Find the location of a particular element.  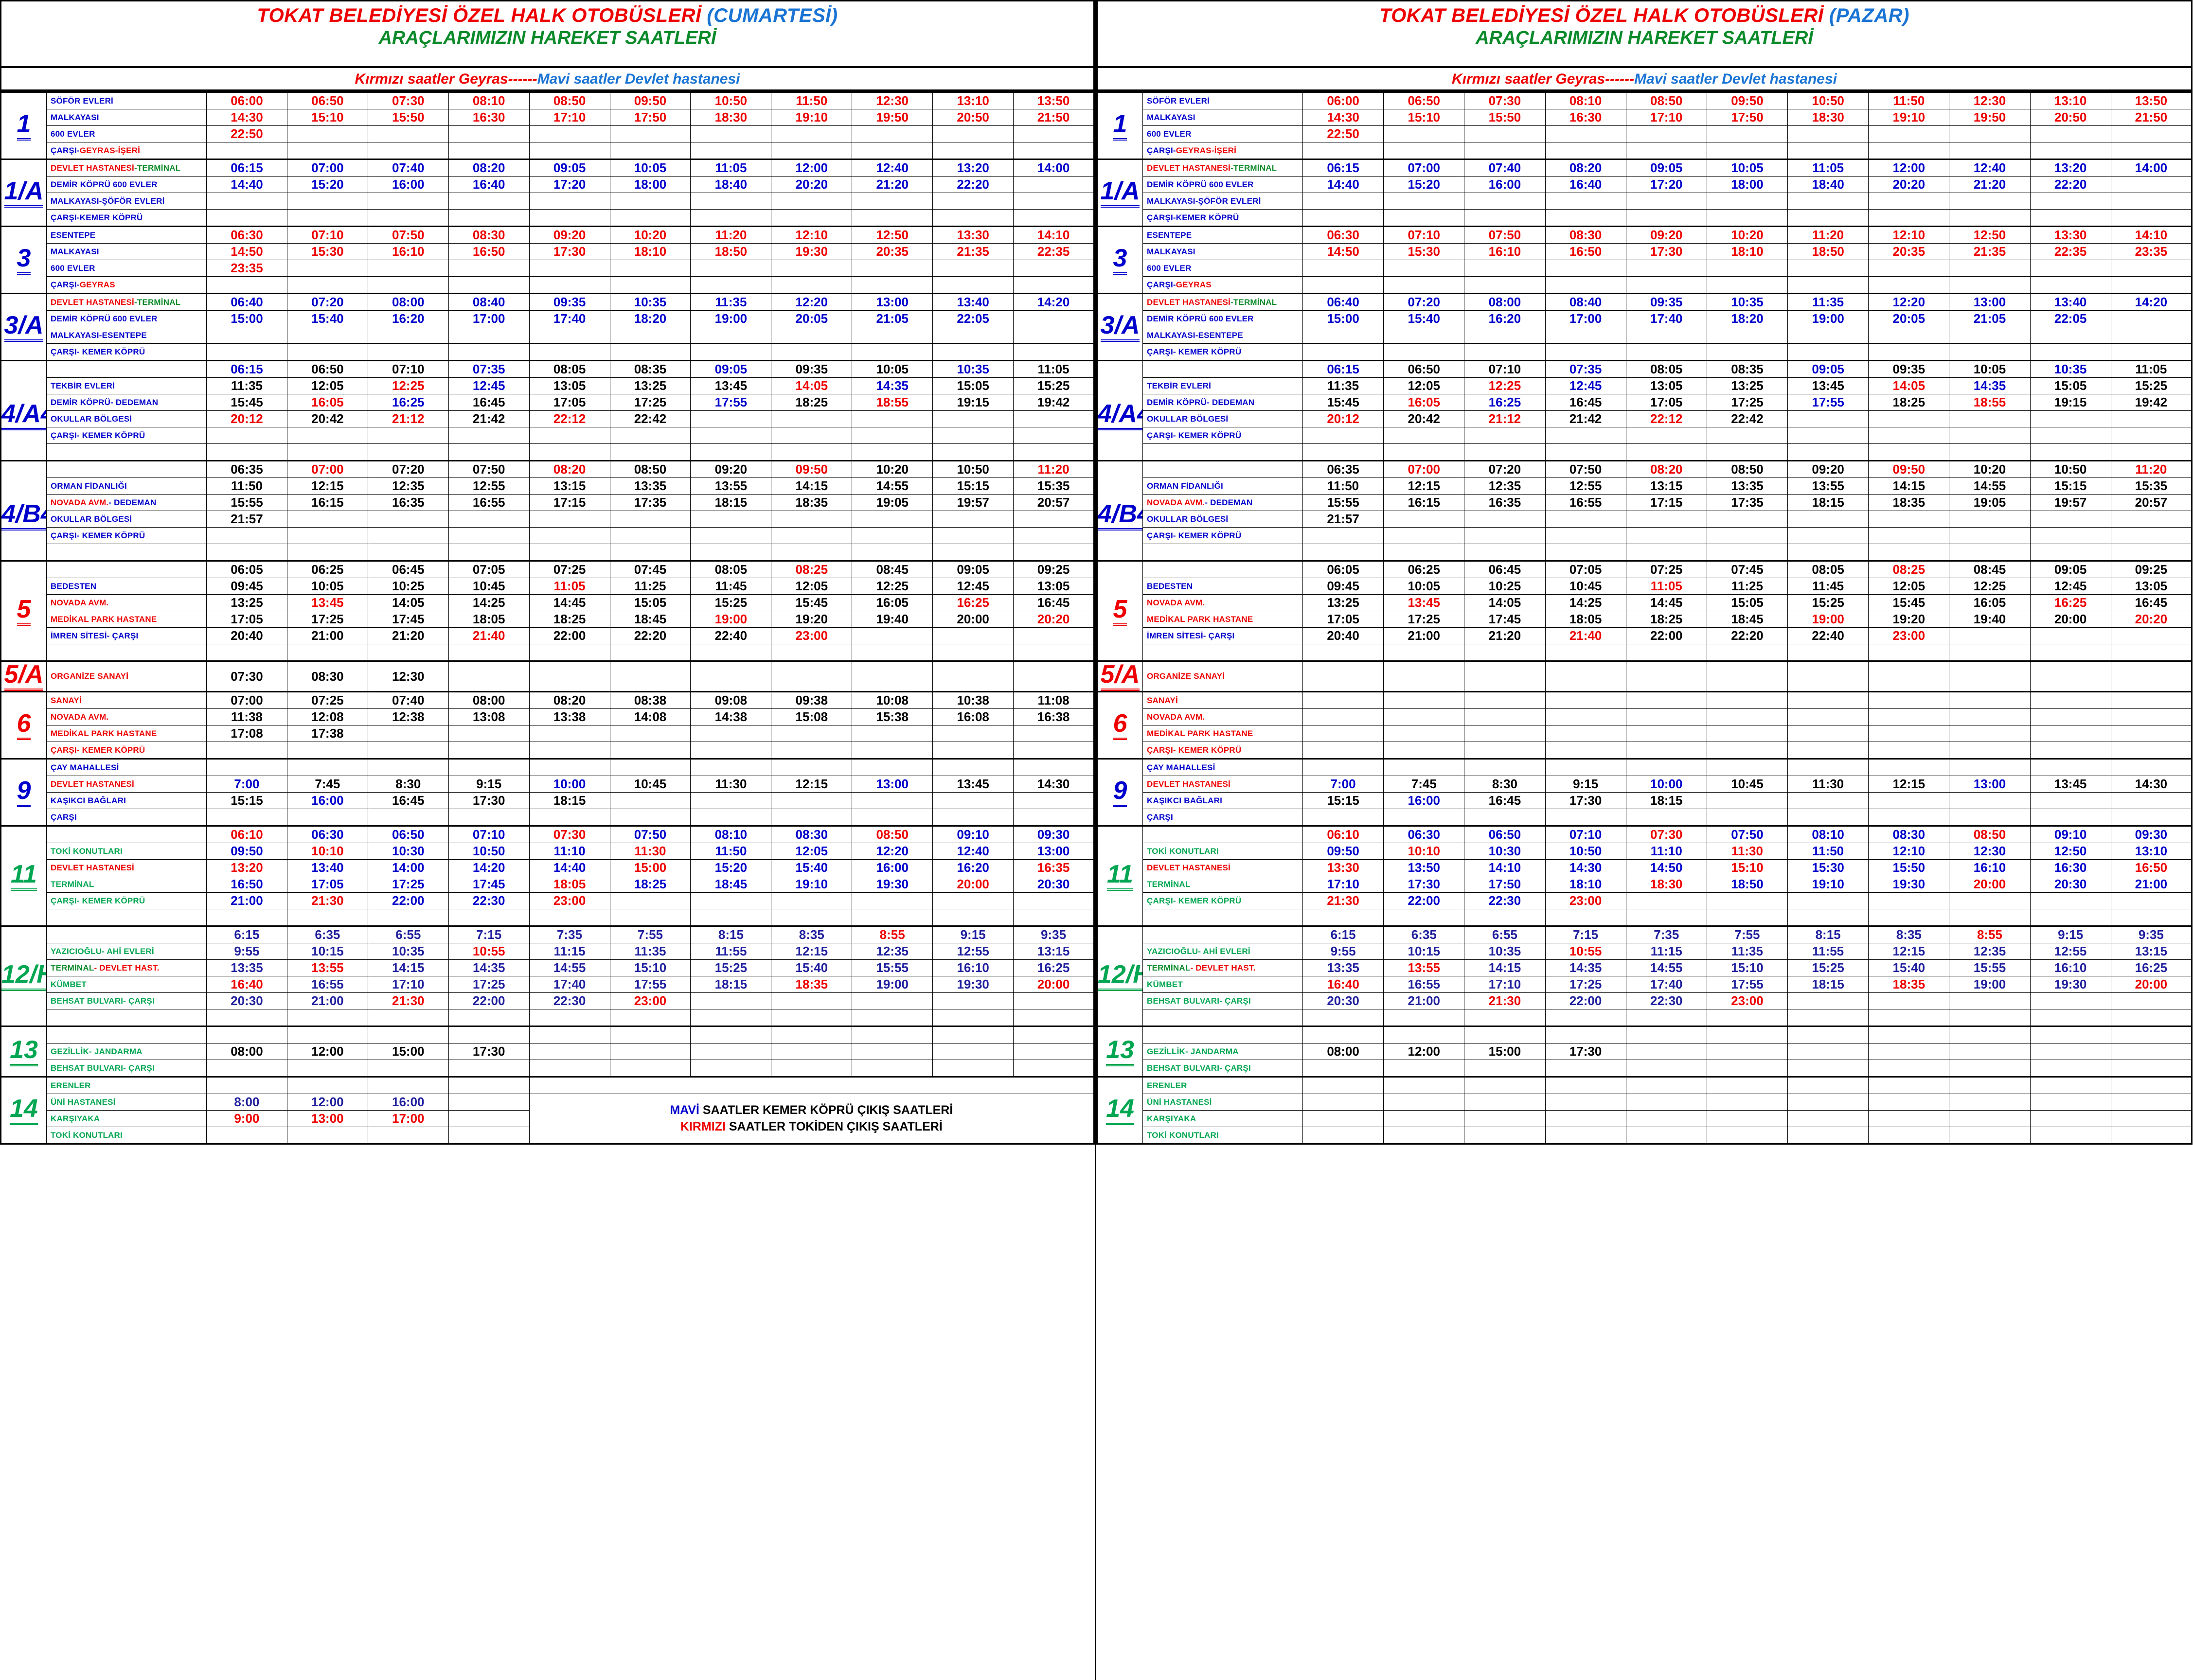

time-cell: 13:45 is located at coordinates (2070, 784).